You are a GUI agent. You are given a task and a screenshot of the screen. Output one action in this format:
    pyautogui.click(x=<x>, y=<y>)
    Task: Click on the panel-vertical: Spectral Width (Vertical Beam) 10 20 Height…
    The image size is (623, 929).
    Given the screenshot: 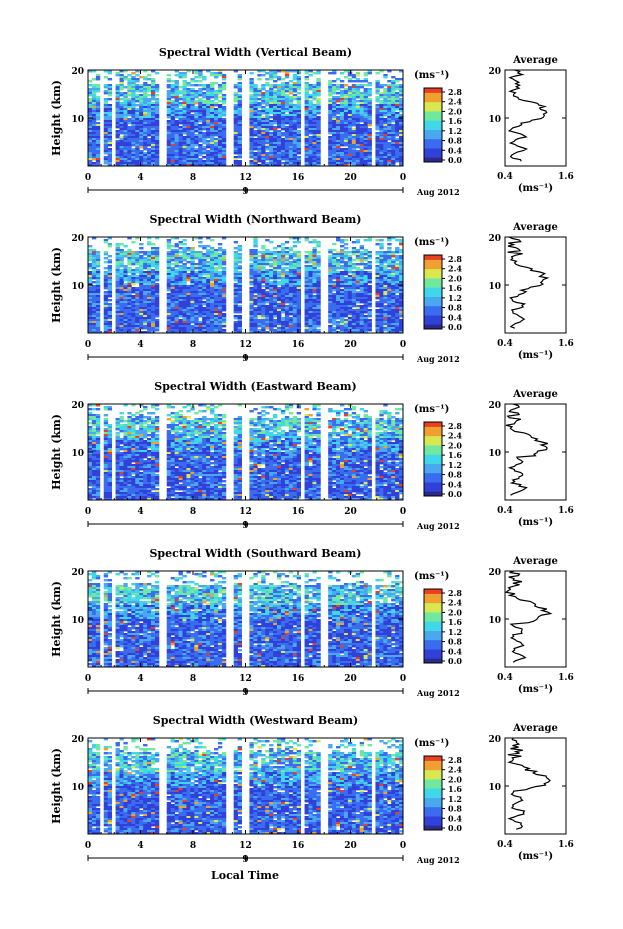 What is the action you would take?
    pyautogui.click(x=312, y=121)
    